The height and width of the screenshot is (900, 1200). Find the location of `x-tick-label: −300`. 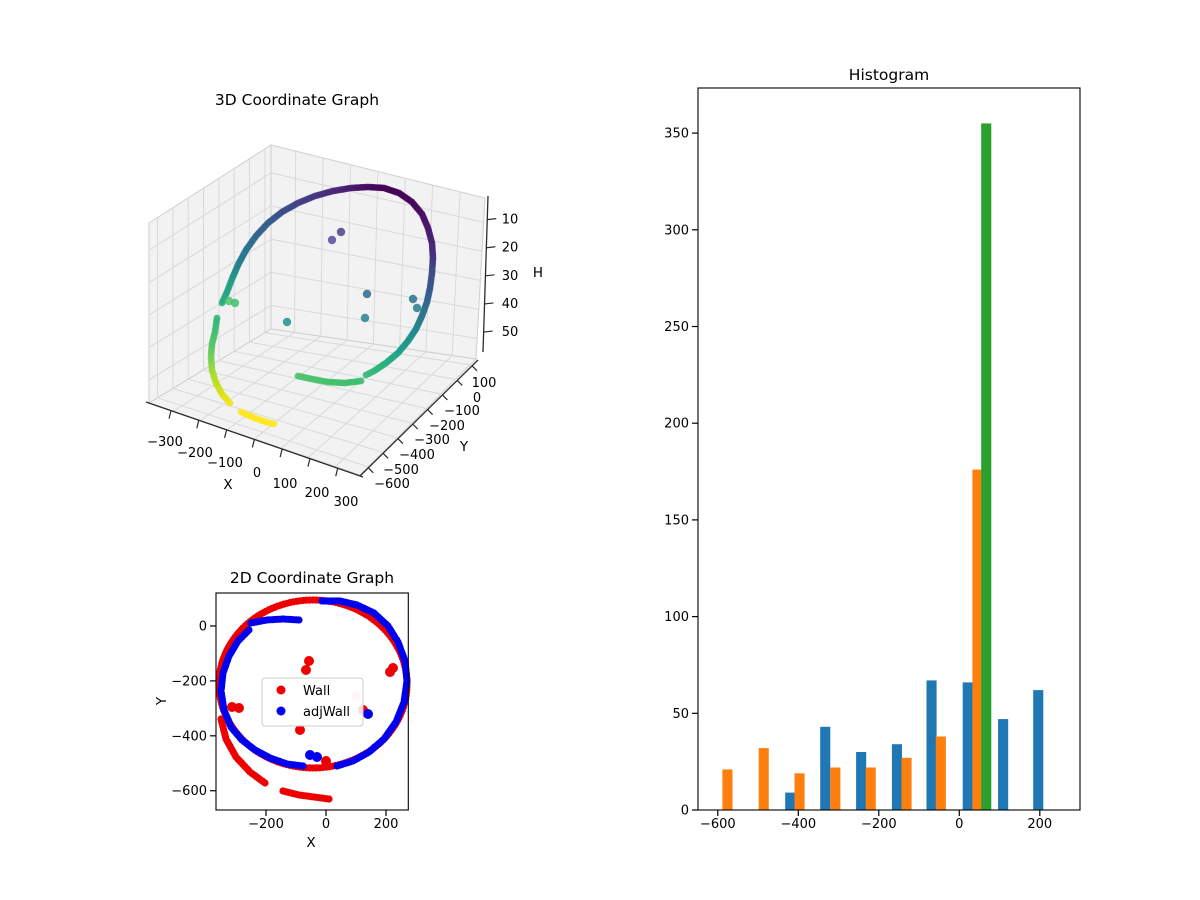

x-tick-label: −300 is located at coordinates (165, 442).